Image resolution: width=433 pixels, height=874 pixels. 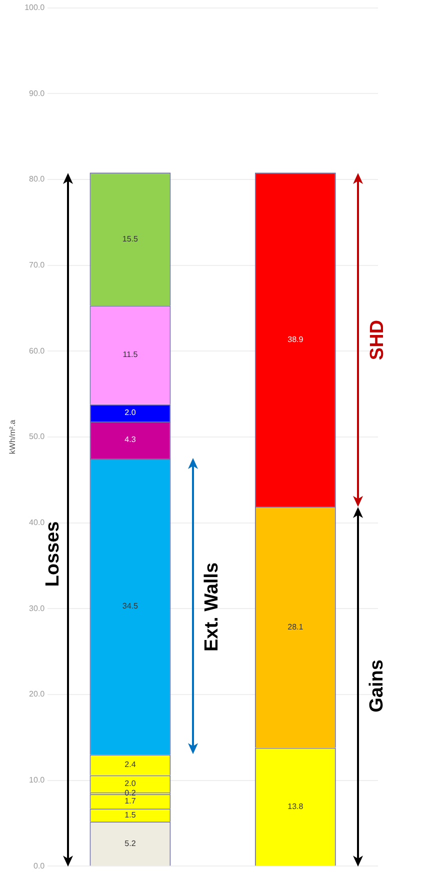 What do you see at coordinates (296, 339) in the screenshot?
I see `data-label: 38.9` at bounding box center [296, 339].